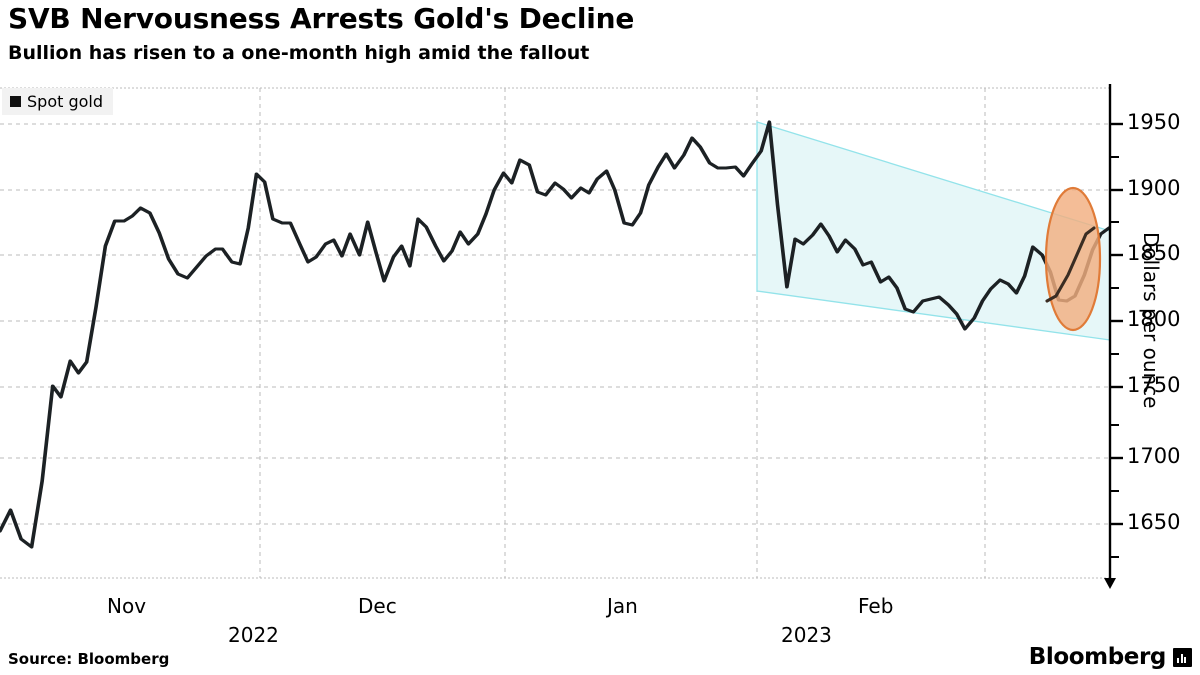 This screenshot has height=675, width=1200. What do you see at coordinates (876, 606) in the screenshot?
I see `x-tick-feb: Feb` at bounding box center [876, 606].